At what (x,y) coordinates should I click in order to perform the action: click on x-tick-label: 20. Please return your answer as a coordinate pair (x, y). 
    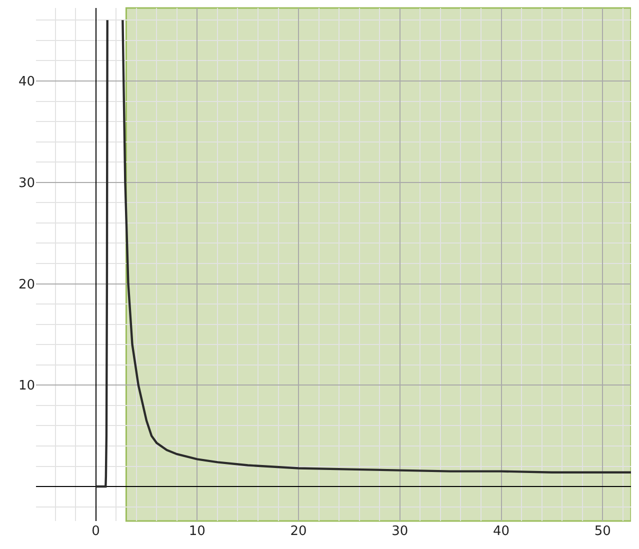
    Looking at the image, I should click on (298, 531).